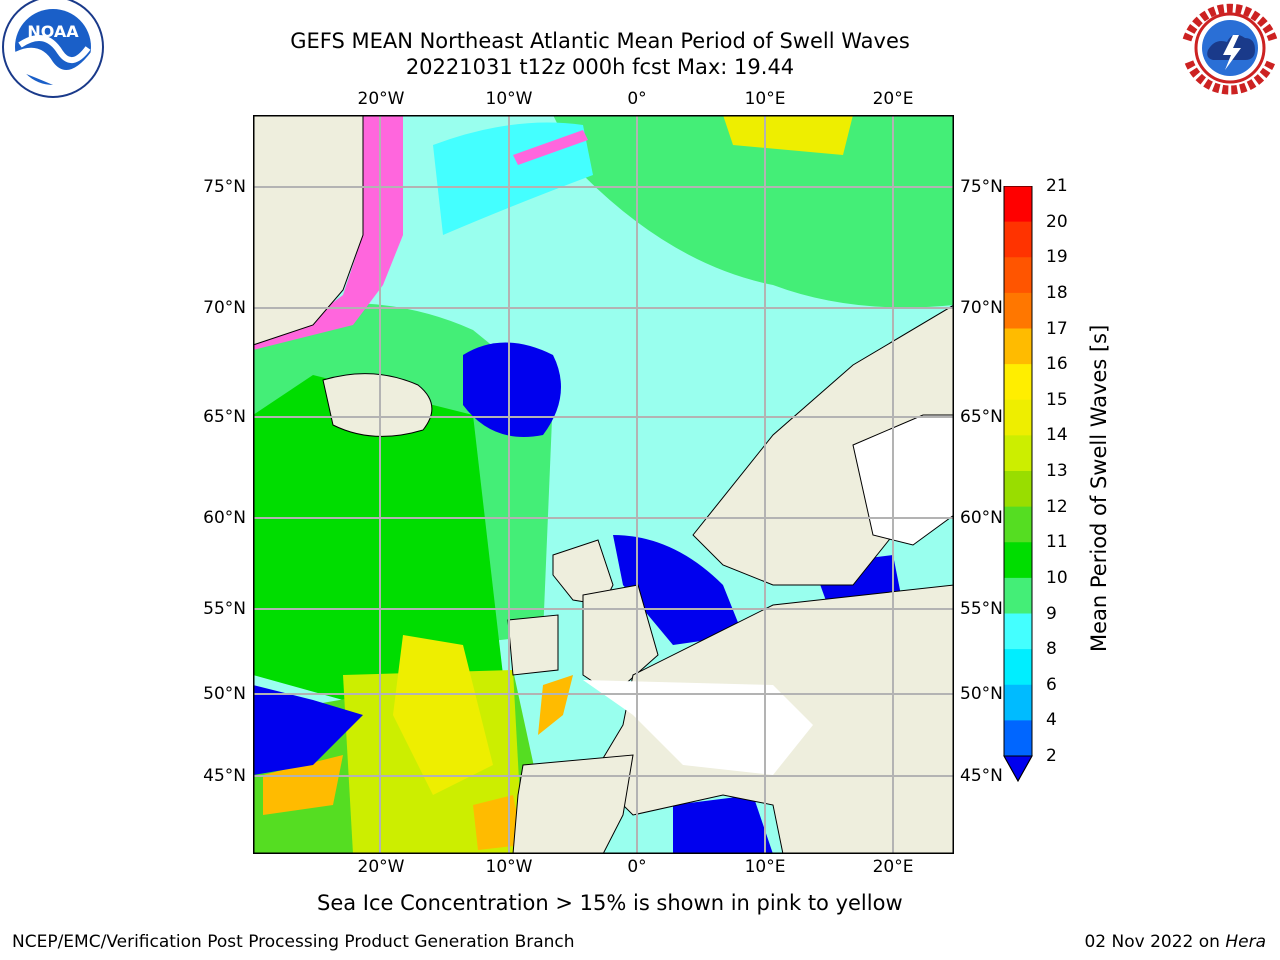  I want to click on colorbar-tick-label: 16, so click(1057, 364).